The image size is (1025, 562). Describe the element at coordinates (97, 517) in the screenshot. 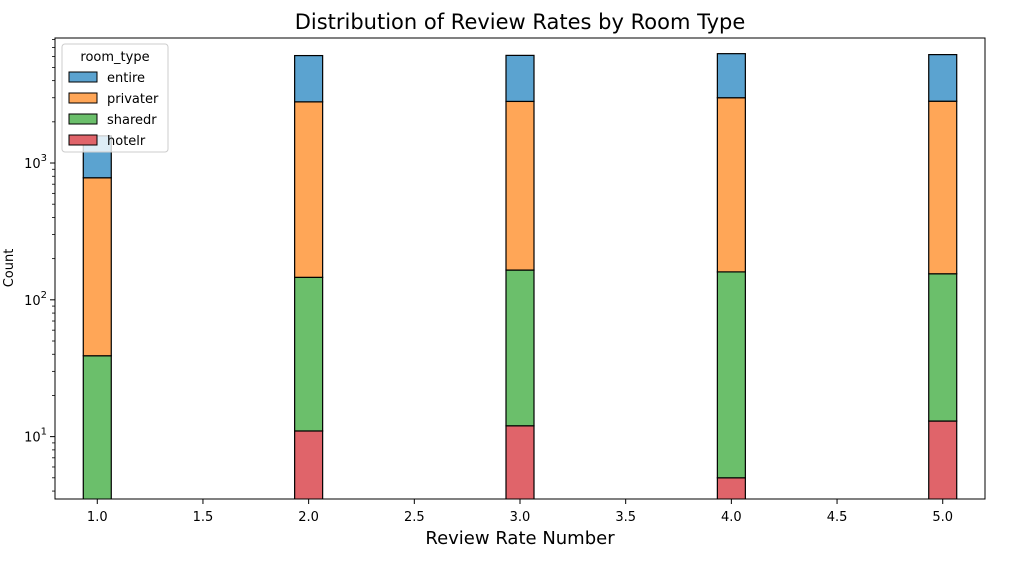

I see `x-tick-label: 1.0` at that location.